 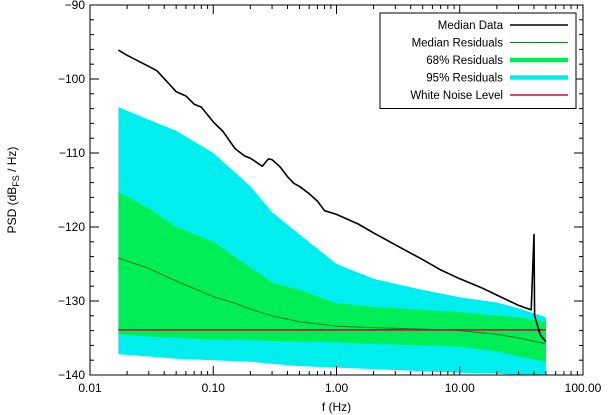 What do you see at coordinates (12, 210) in the screenshot?
I see `y-axis-label-prefix: PSD (dB` at bounding box center [12, 210].